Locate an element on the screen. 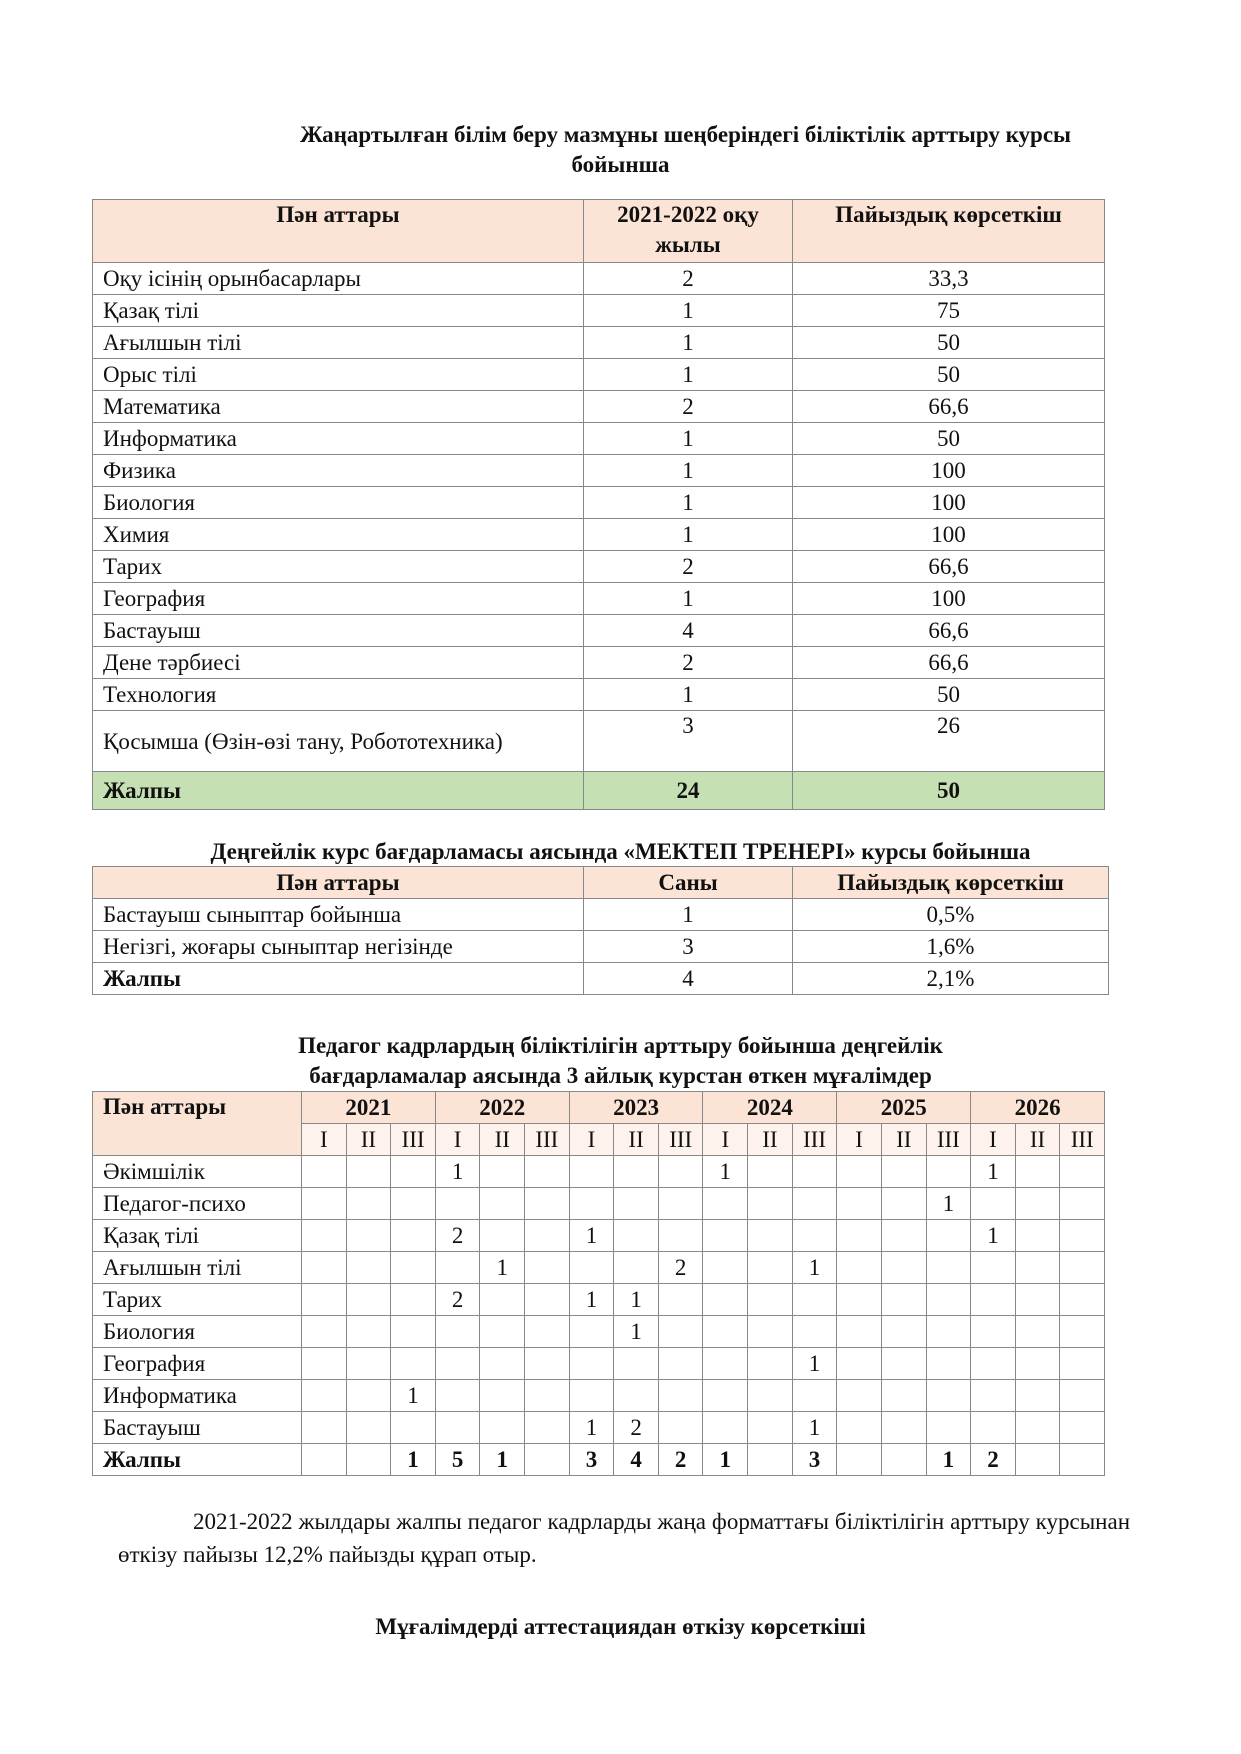 Image resolution: width=1241 pixels, height=1754 pixels. table-row: География 1 is located at coordinates (598, 1363).